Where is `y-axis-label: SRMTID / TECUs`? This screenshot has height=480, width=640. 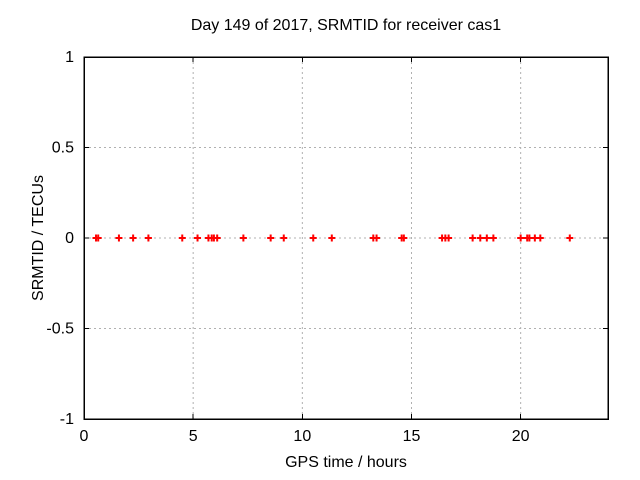 y-axis-label: SRMTID / TECUs is located at coordinates (38, 238).